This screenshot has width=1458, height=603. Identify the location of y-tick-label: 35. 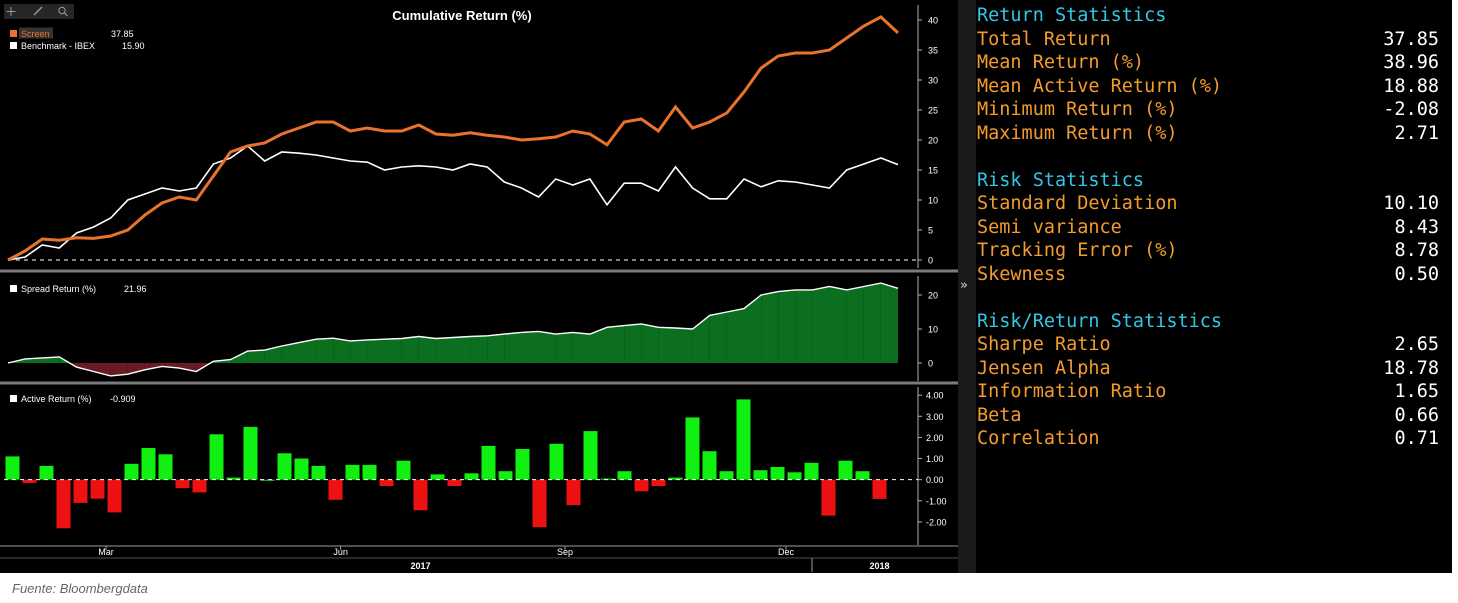
(933, 51).